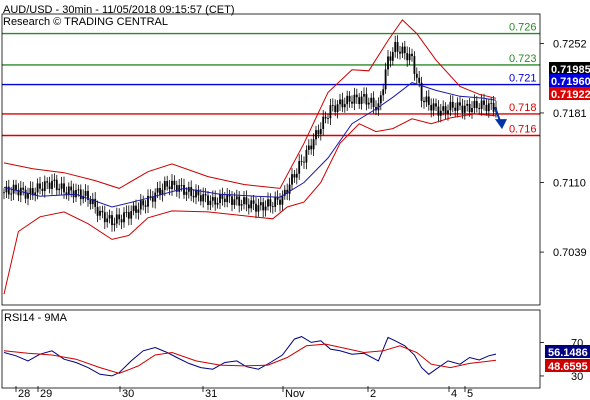 This screenshot has width=590, height=400. What do you see at coordinates (46, 394) in the screenshot?
I see `x-axis-tick-label: 29` at bounding box center [46, 394].